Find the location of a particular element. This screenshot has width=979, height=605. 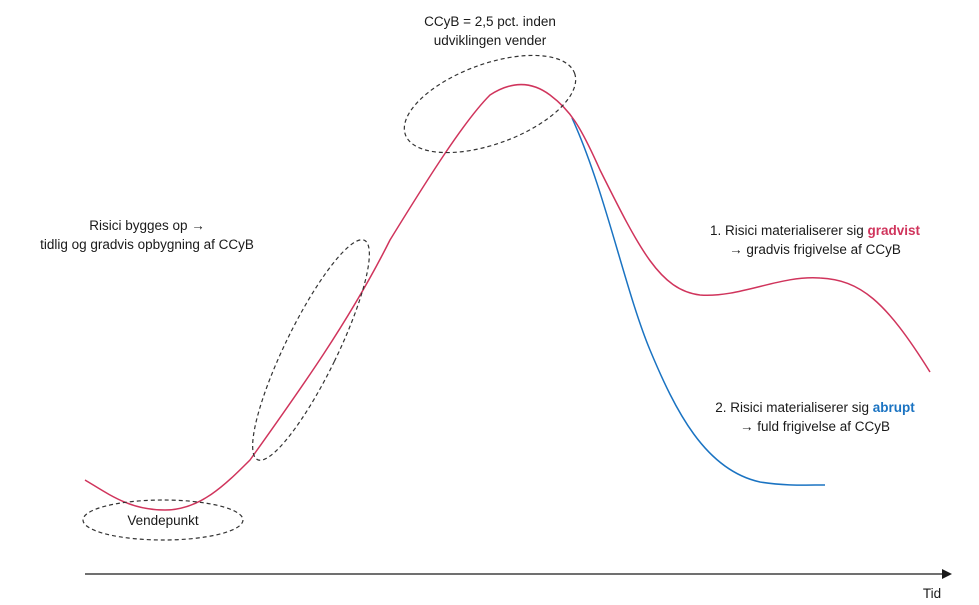

build-up-annotation-line2: tidlig og gradvis opbygning af CCyB is located at coordinates (147, 244).